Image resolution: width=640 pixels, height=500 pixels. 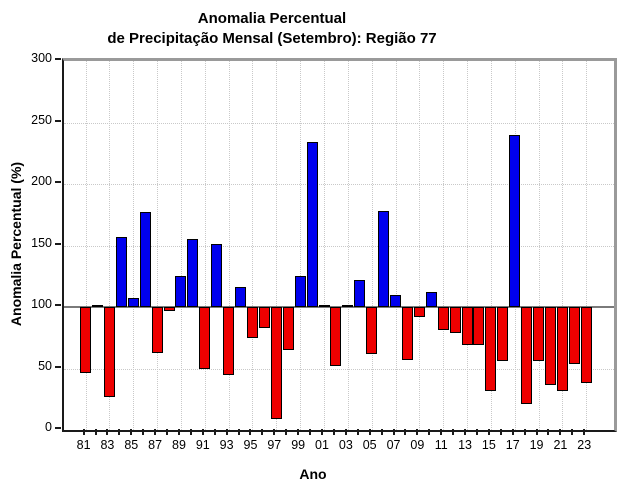 I want to click on x-tick-label: 05, so click(x=369, y=445).